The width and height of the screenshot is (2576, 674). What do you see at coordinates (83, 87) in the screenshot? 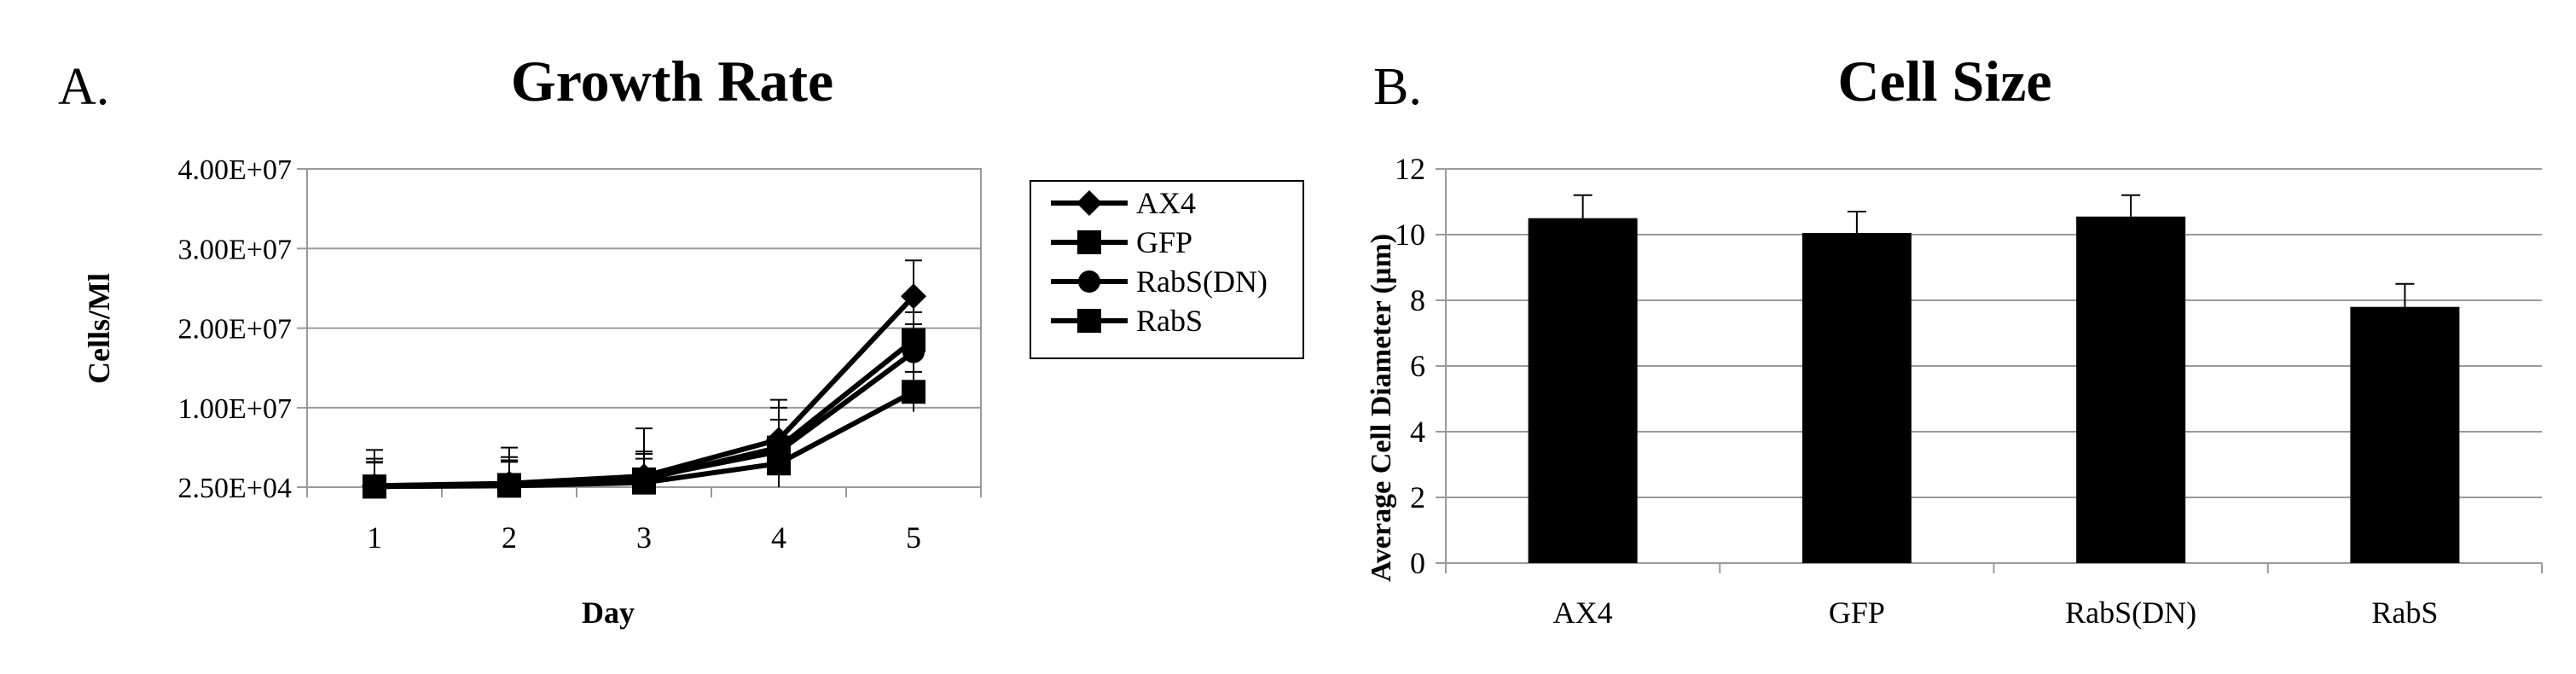
I see `panel-a-label: A.` at bounding box center [83, 87].